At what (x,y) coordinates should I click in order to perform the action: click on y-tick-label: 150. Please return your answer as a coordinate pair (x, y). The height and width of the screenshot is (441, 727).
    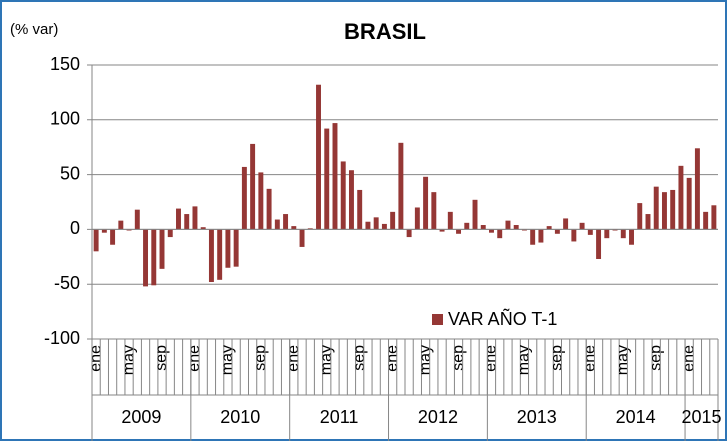
    Looking at the image, I should click on (65, 64).